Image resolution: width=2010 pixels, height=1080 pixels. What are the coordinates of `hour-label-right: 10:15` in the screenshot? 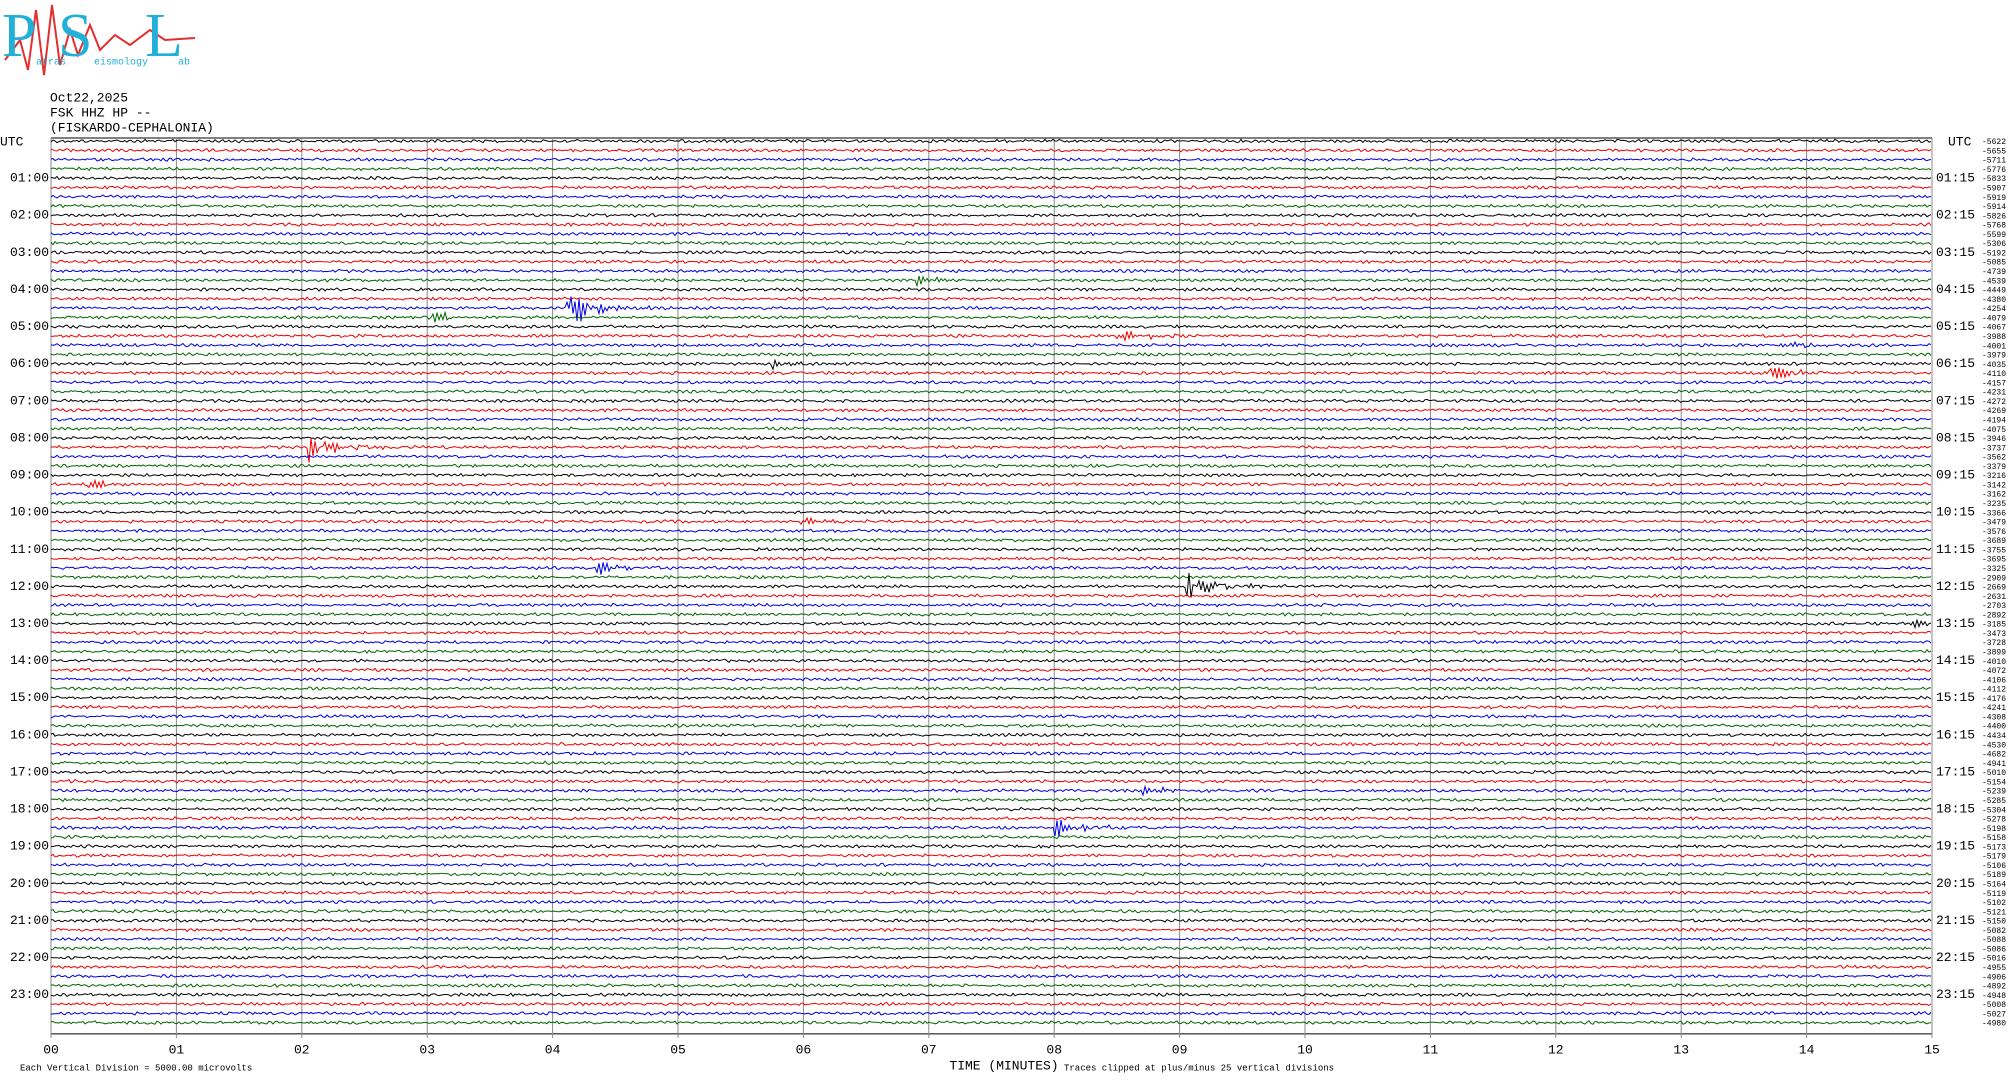 It's located at (1955, 512).